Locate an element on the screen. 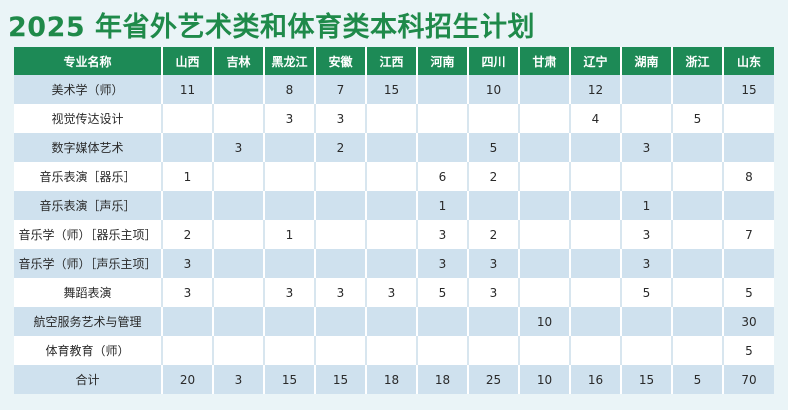 The image size is (788, 410). major-name-cell: 视觉传达设计 is located at coordinates (88, 118).